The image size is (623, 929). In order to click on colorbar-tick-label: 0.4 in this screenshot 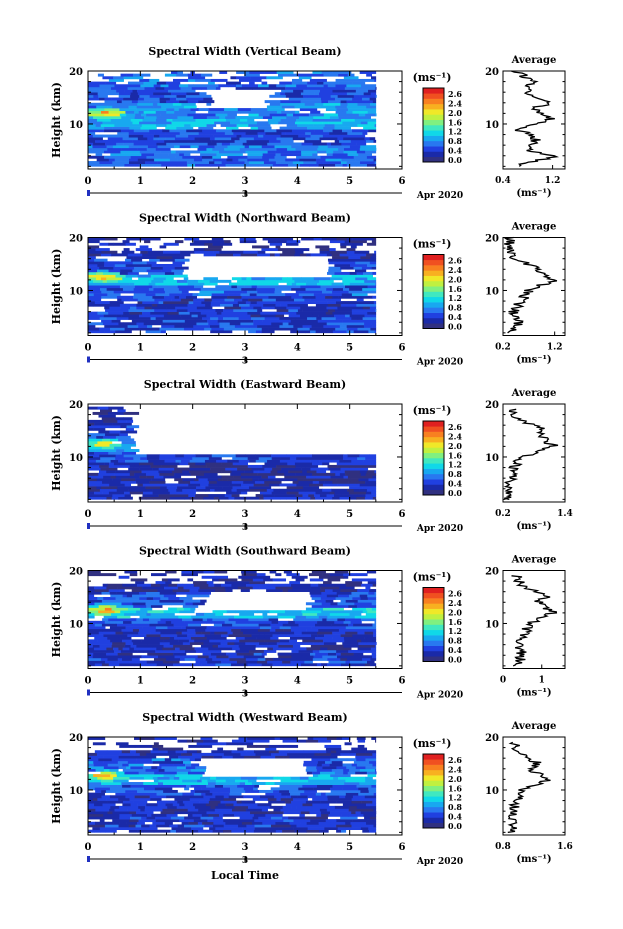, I will do `click(455, 650)`.